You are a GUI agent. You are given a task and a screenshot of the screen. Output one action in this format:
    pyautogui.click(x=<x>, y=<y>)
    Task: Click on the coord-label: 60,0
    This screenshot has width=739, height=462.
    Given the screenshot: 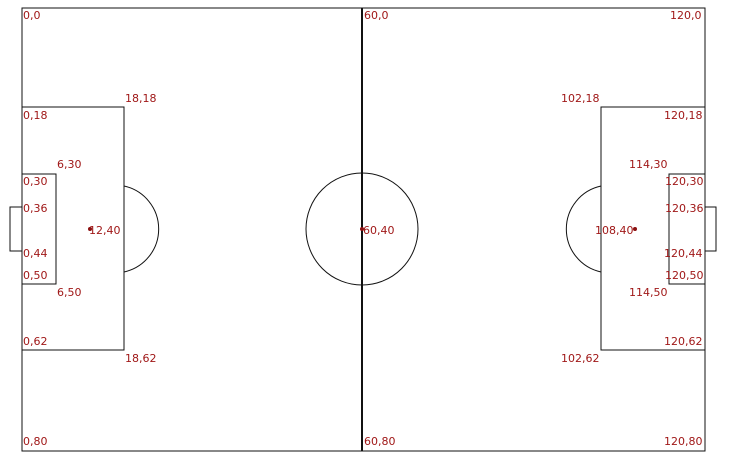 What is the action you would take?
    pyautogui.click(x=376, y=15)
    